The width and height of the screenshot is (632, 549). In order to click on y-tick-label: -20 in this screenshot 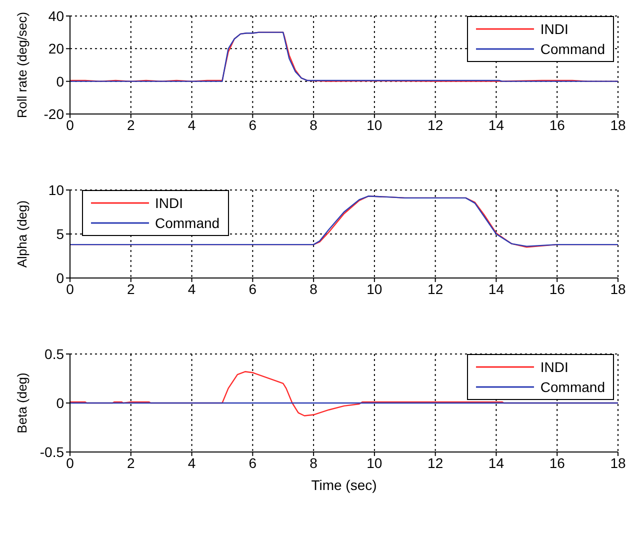, I will do `click(54, 114)`.